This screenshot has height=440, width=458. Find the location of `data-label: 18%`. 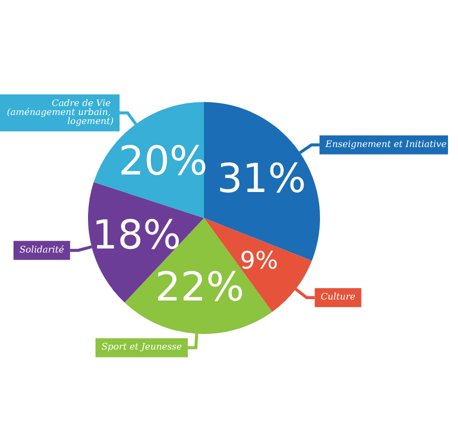

data-label: 18% is located at coordinates (137, 235).